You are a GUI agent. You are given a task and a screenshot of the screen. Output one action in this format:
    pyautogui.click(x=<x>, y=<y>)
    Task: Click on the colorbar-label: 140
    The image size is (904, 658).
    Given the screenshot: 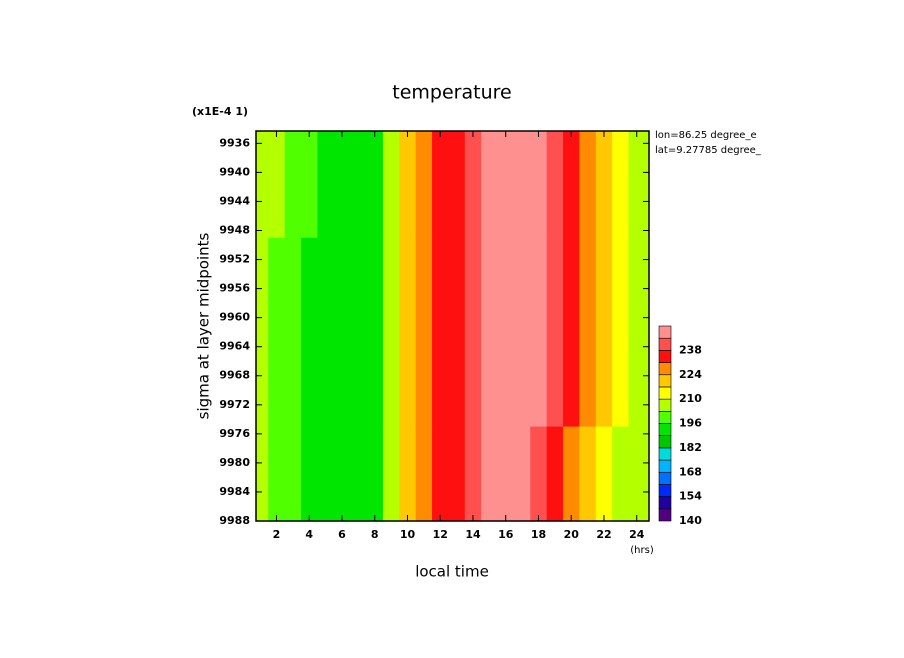 What is the action you would take?
    pyautogui.click(x=690, y=520)
    